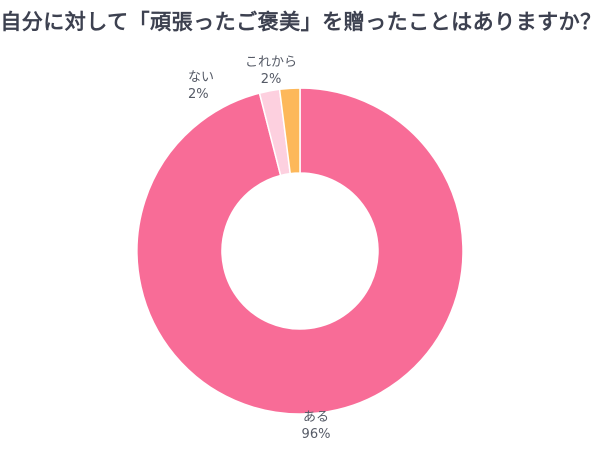 The height and width of the screenshot is (451, 602). What do you see at coordinates (301, 22) in the screenshot?
I see `chart-title: 自分に対して「頑張ったご褒美」を贈ったことはありますか？` at bounding box center [301, 22].